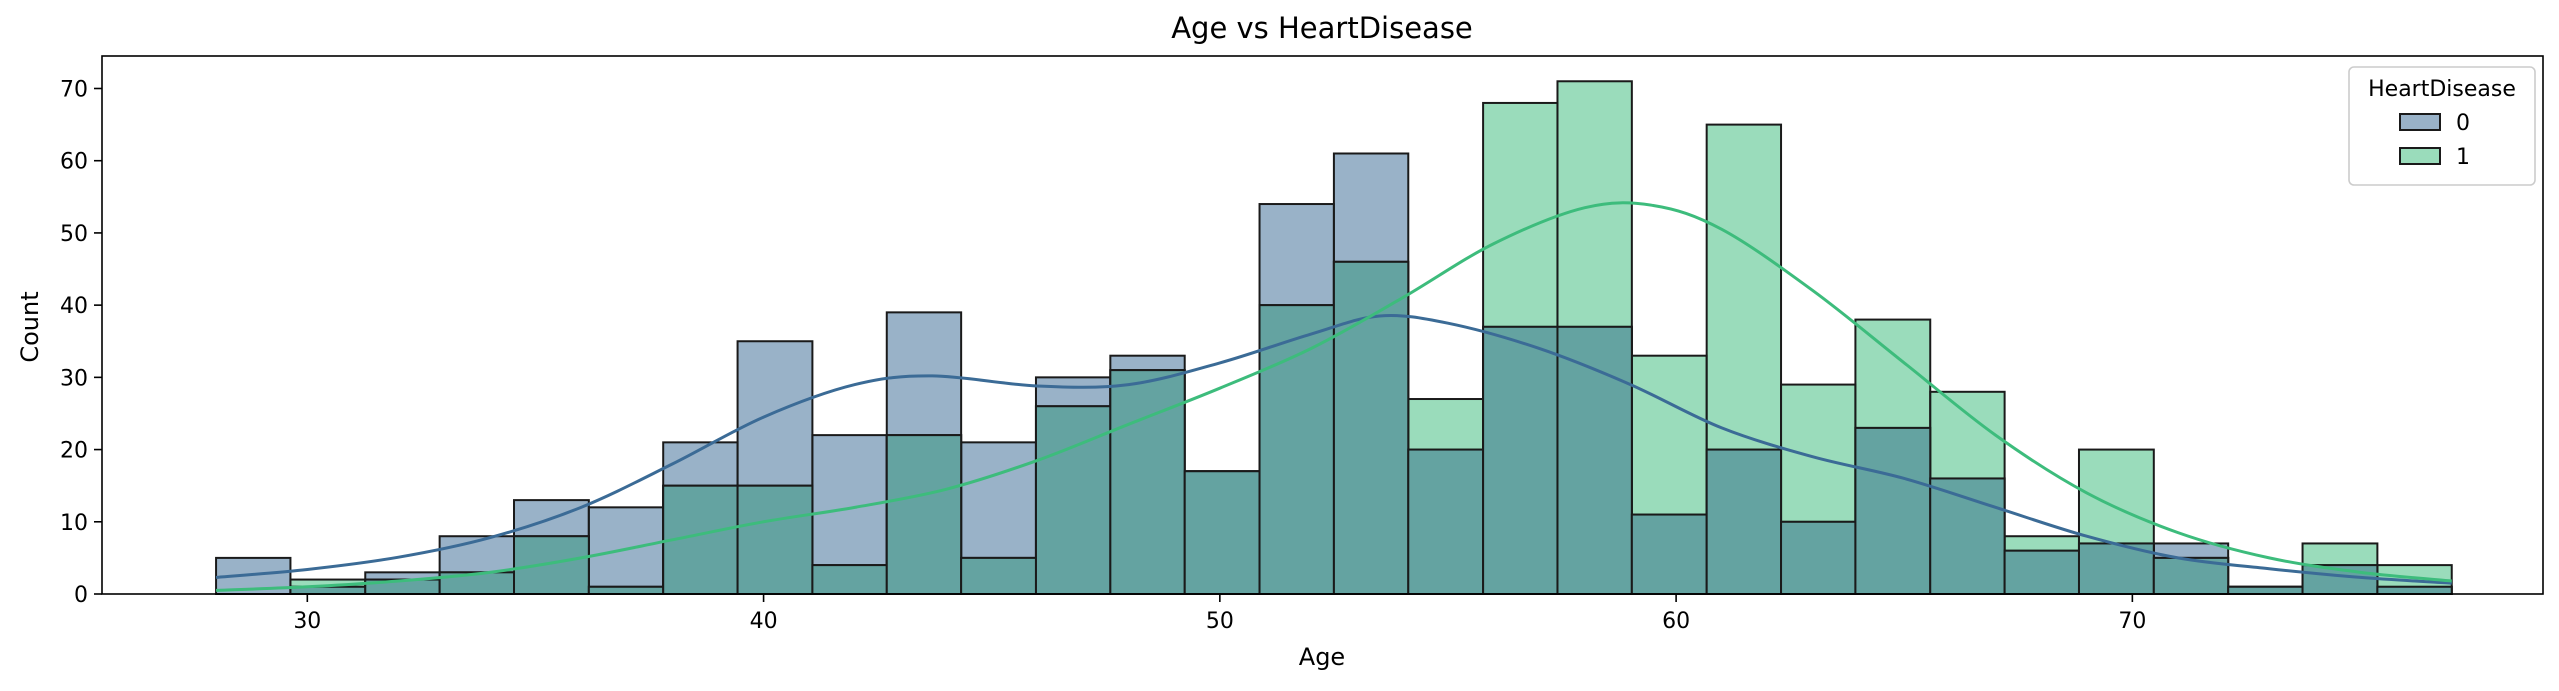 This screenshot has width=2559, height=691. What do you see at coordinates (81, 342) in the screenshot?
I see `y-axis-ticks: 0 10 20 30 40 50 60 70` at bounding box center [81, 342].